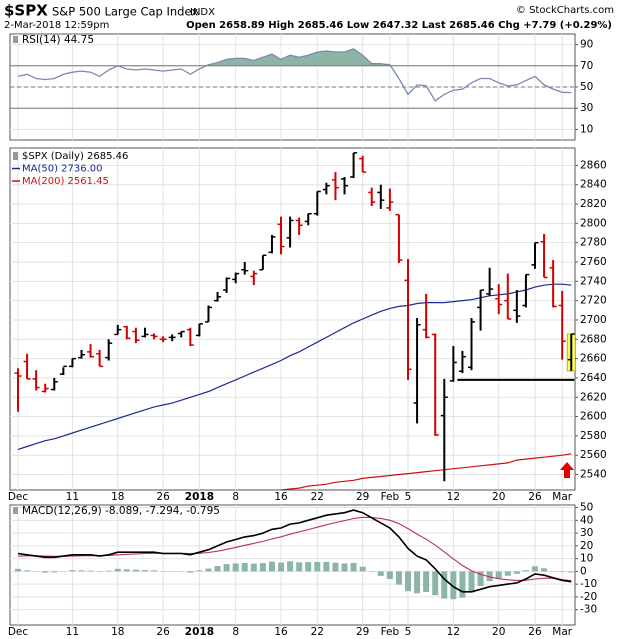  Describe the element at coordinates (26, 11) in the screenshot. I see `symbol: $SPX` at that location.